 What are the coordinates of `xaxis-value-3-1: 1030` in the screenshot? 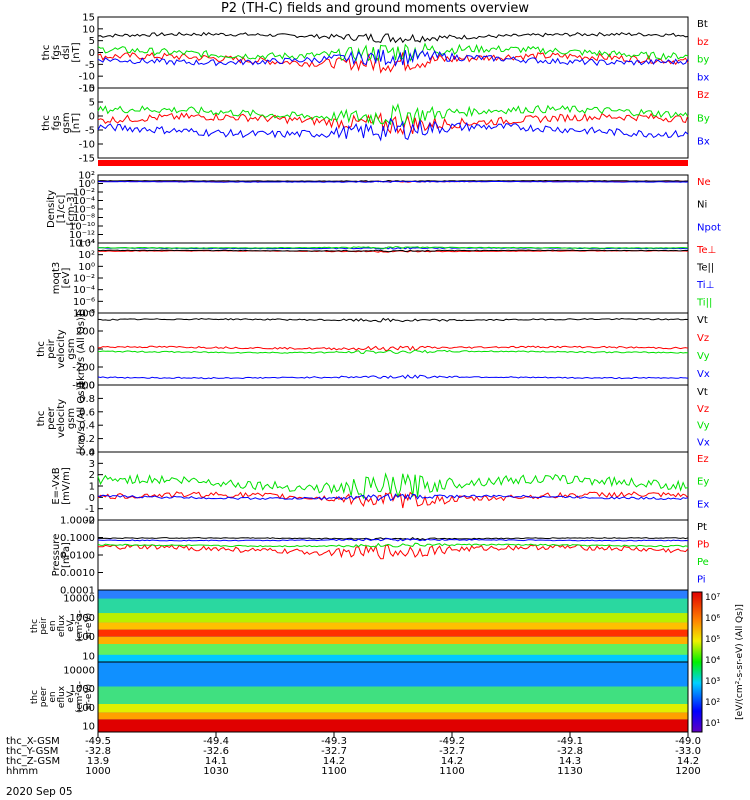 It's located at (215, 771).